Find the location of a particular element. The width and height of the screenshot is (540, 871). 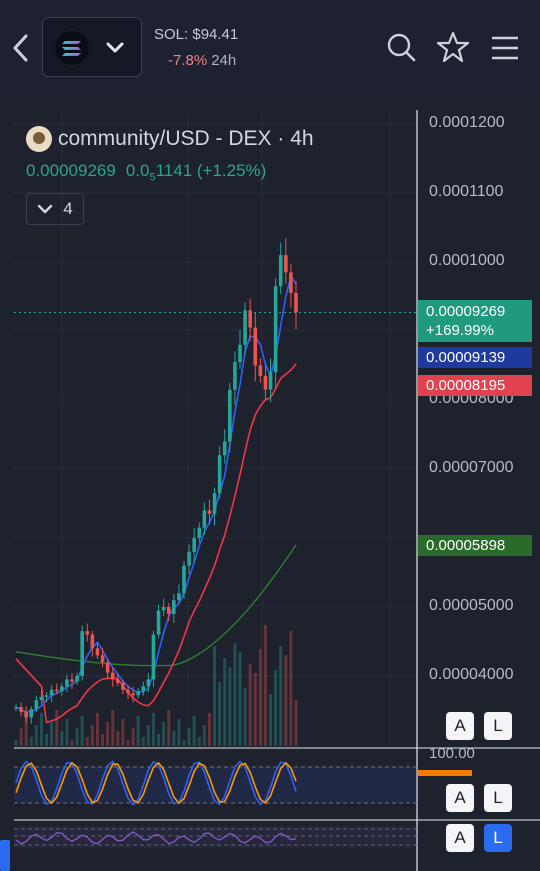

ohlc-legend: 0.00009269 0.051141 (+1.25%) is located at coordinates (146, 172).